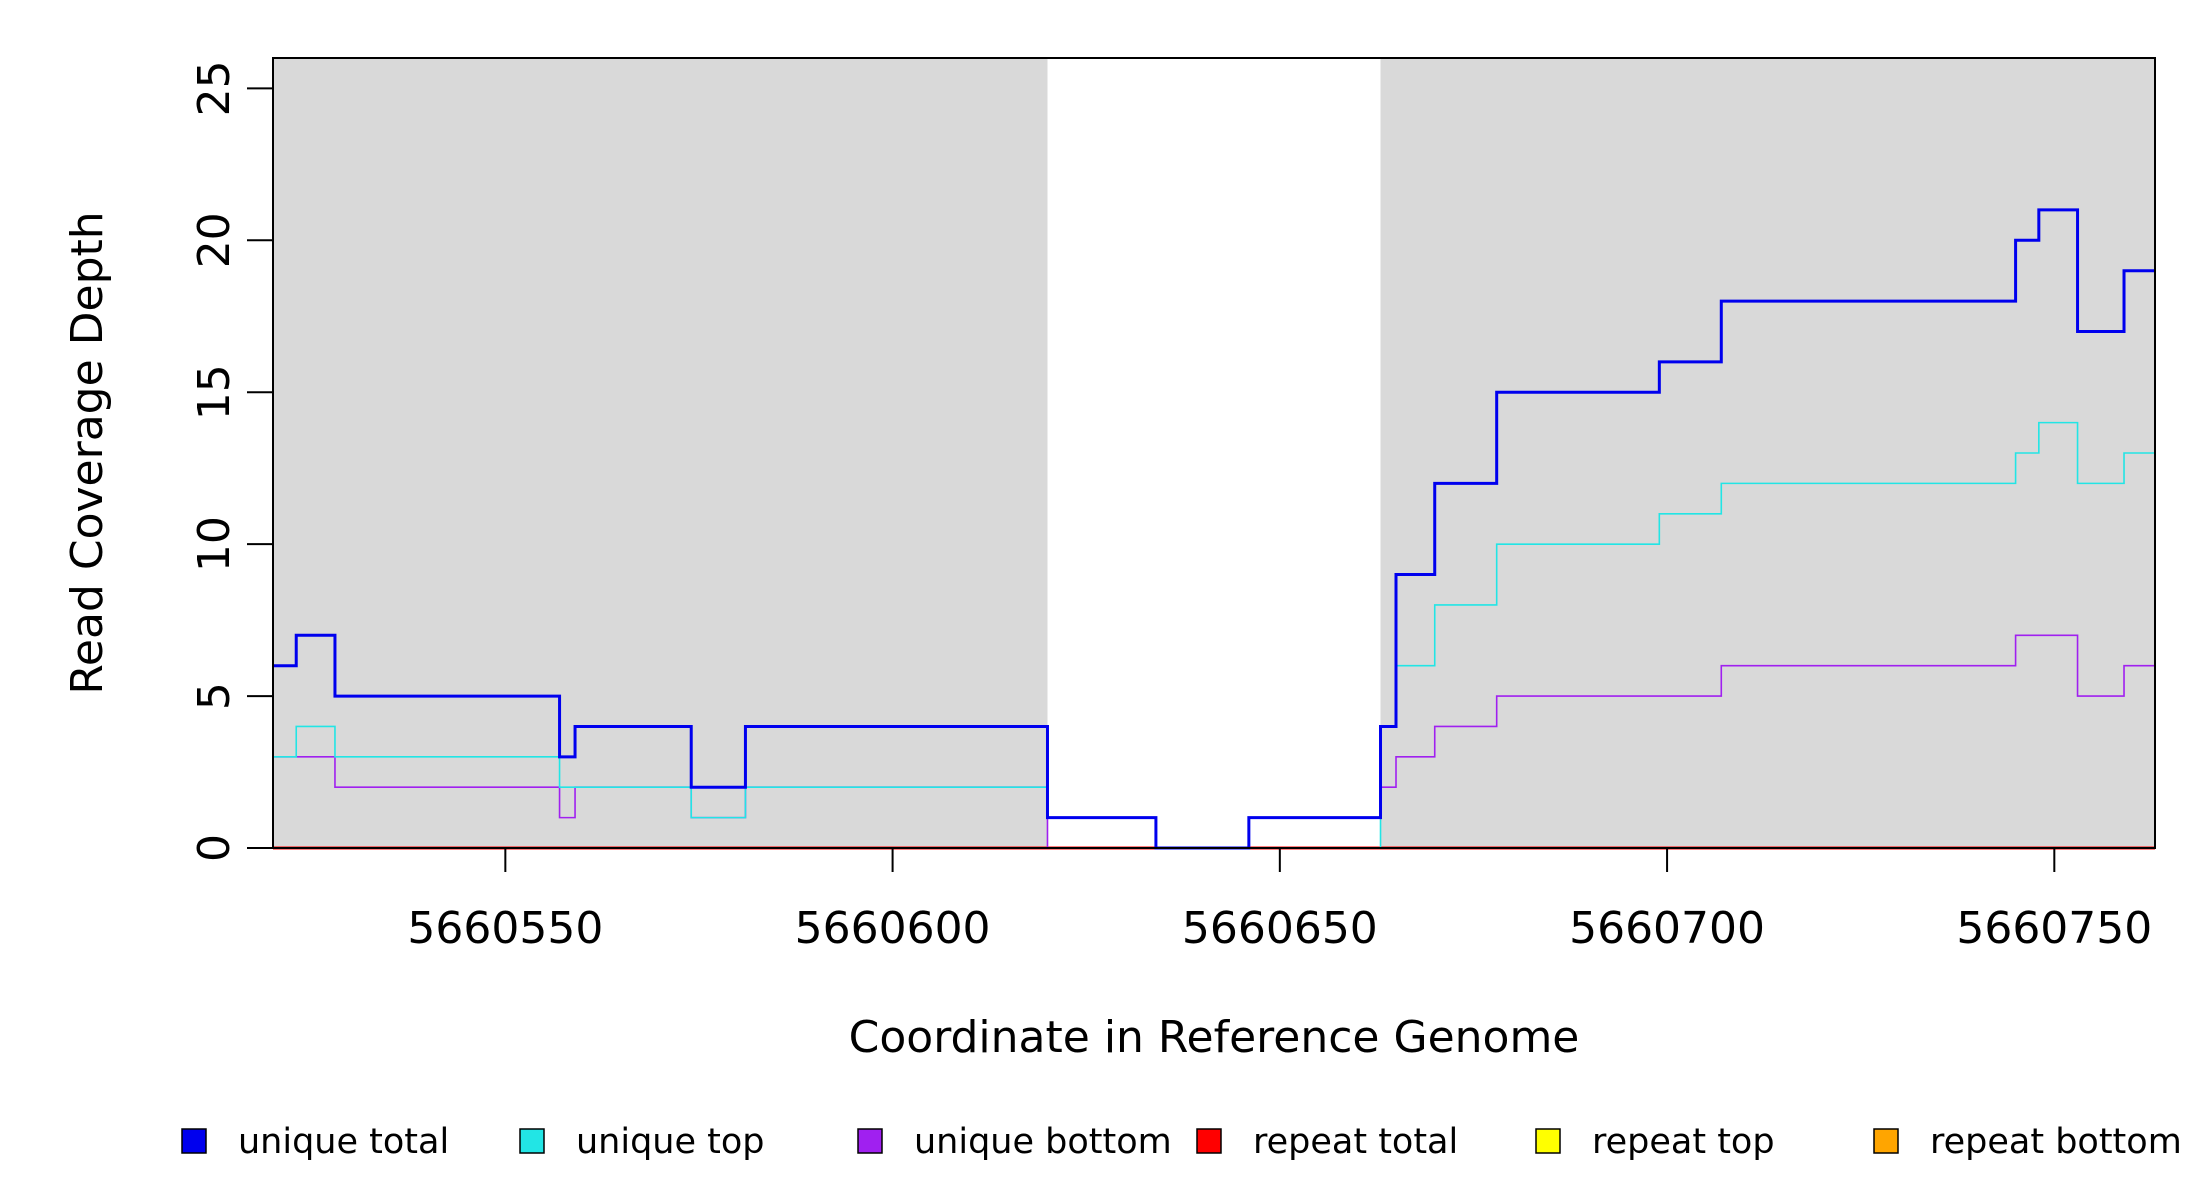  Describe the element at coordinates (194, 1141) in the screenshot. I see `legend-swatch-unique-total` at that location.